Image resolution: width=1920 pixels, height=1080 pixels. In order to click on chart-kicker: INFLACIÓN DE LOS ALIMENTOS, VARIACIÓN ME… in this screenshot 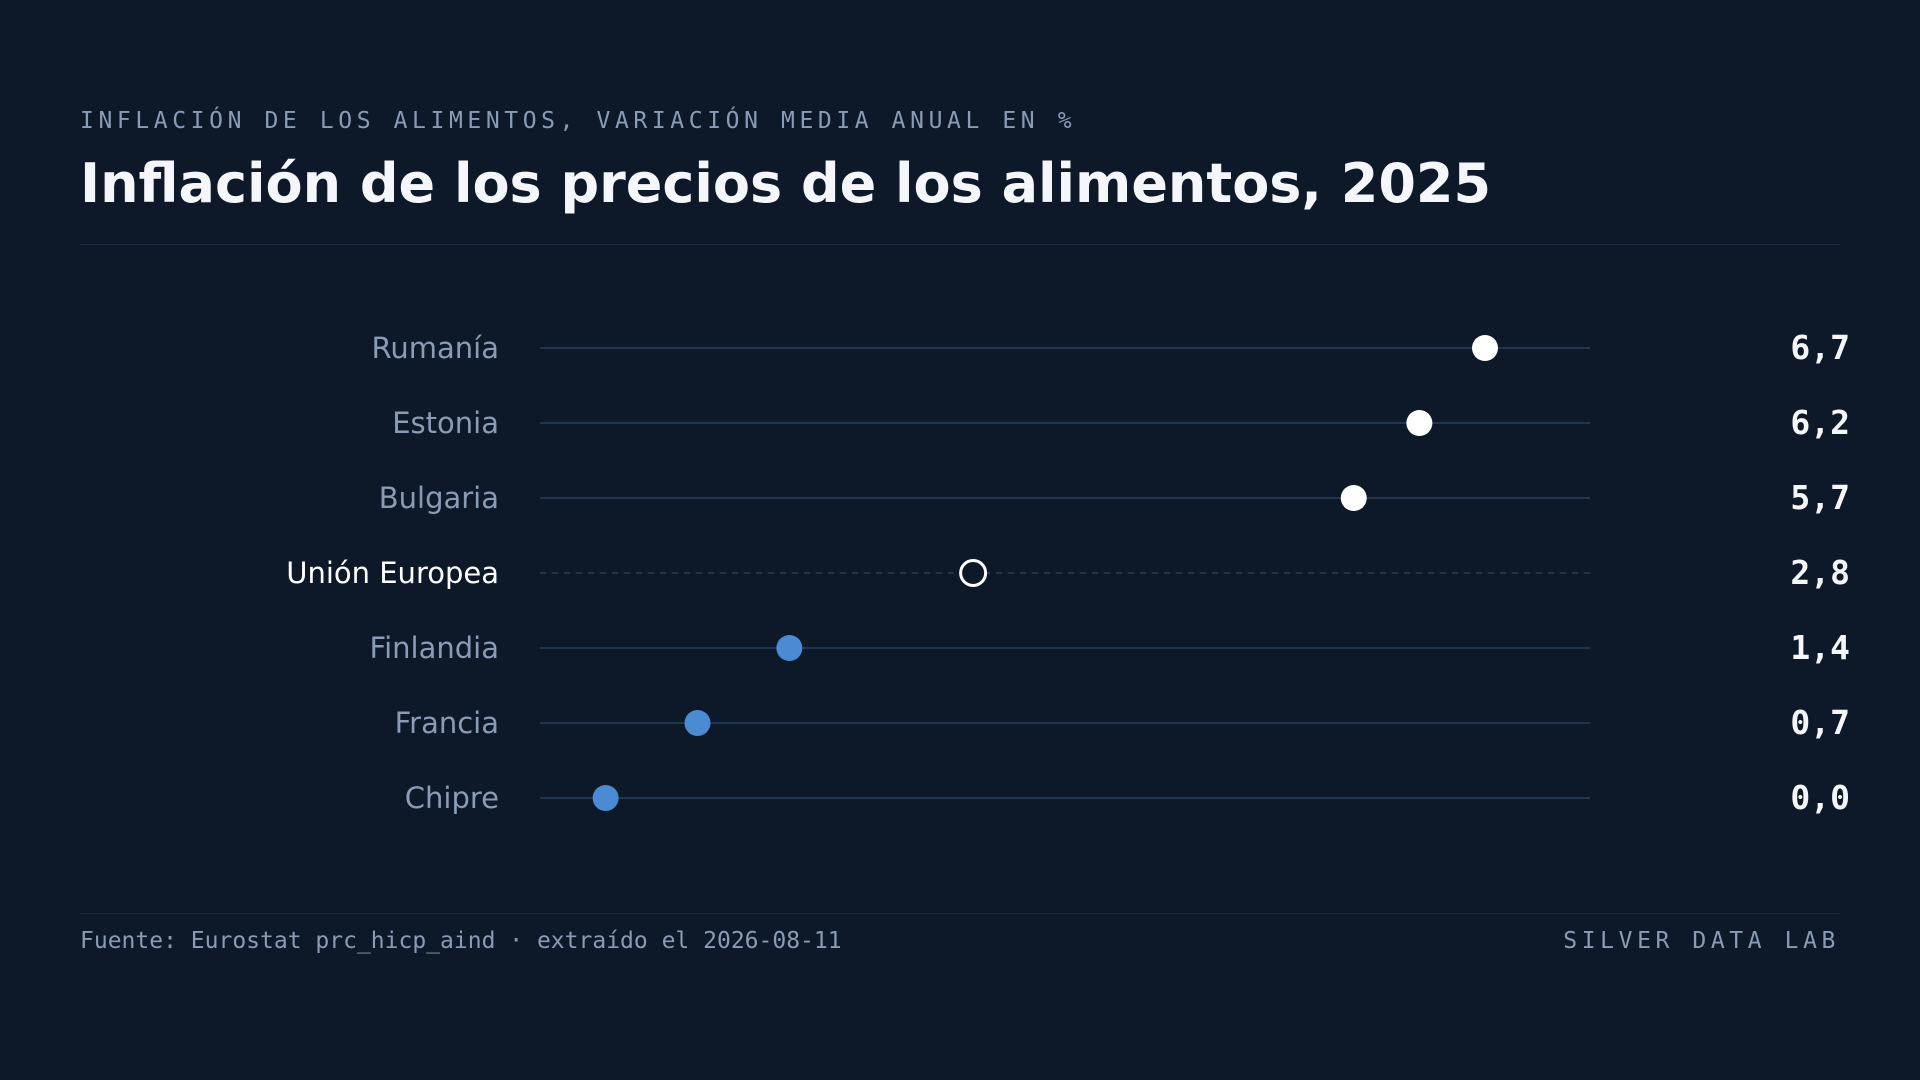, I will do `click(578, 121)`.